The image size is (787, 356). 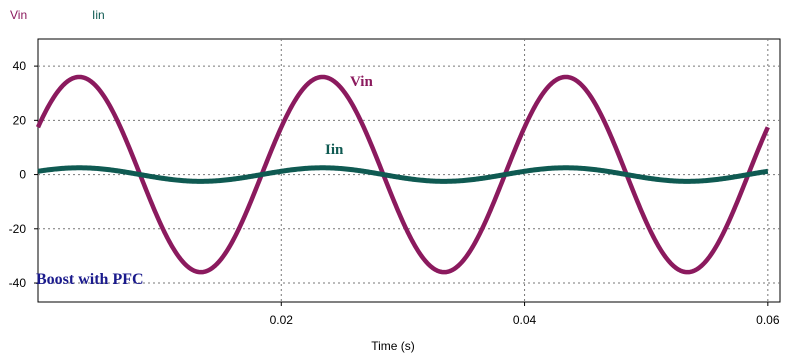 What do you see at coordinates (361, 82) in the screenshot?
I see `annotation-vin: Vin` at bounding box center [361, 82].